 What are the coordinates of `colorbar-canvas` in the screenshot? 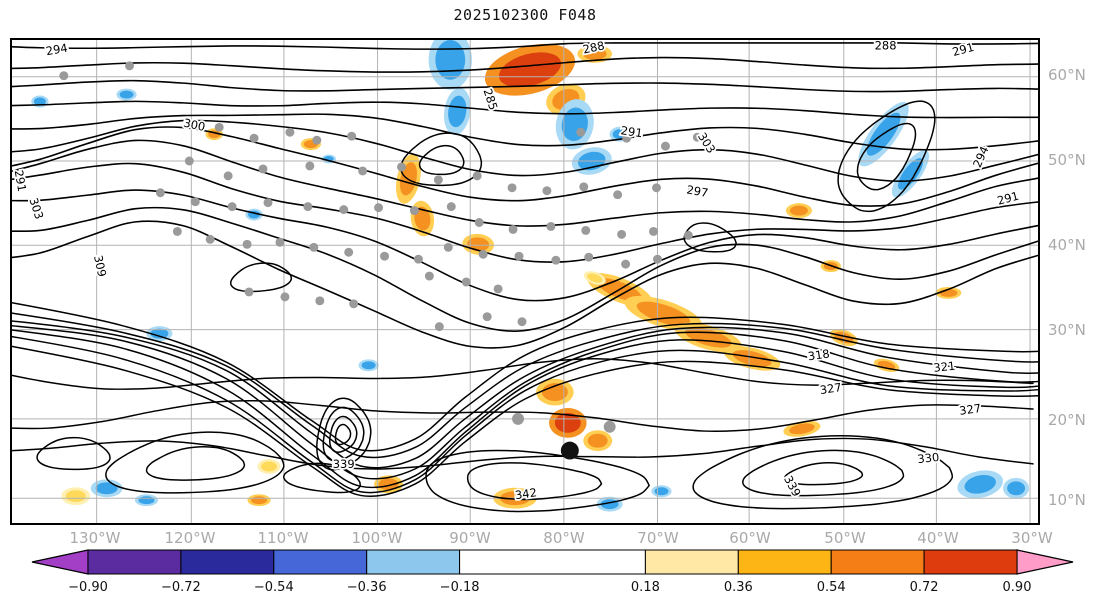 It's located at (552, 562).